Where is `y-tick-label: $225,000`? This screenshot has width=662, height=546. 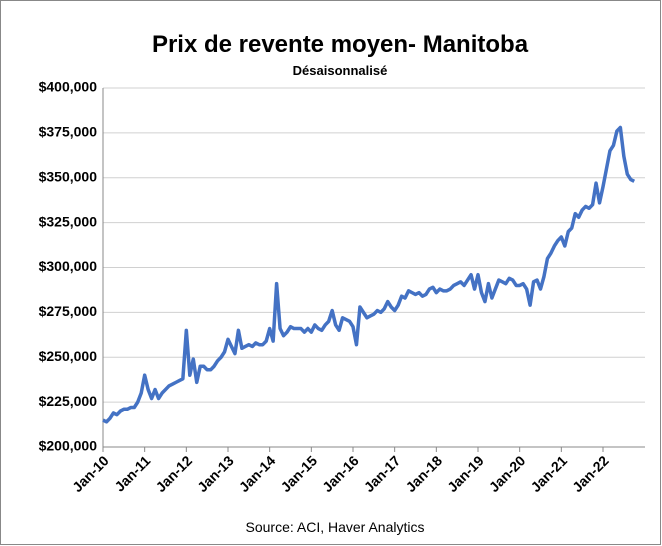 y-tick-label: $225,000 is located at coordinates (68, 401).